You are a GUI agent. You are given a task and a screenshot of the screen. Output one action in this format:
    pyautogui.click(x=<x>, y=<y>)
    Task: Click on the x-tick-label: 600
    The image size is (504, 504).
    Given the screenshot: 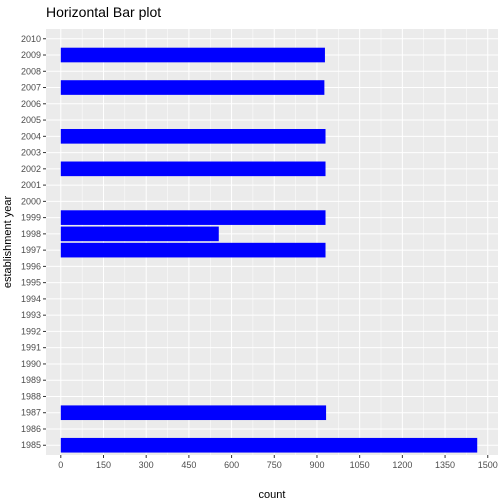 What is the action you would take?
    pyautogui.click(x=231, y=465)
    